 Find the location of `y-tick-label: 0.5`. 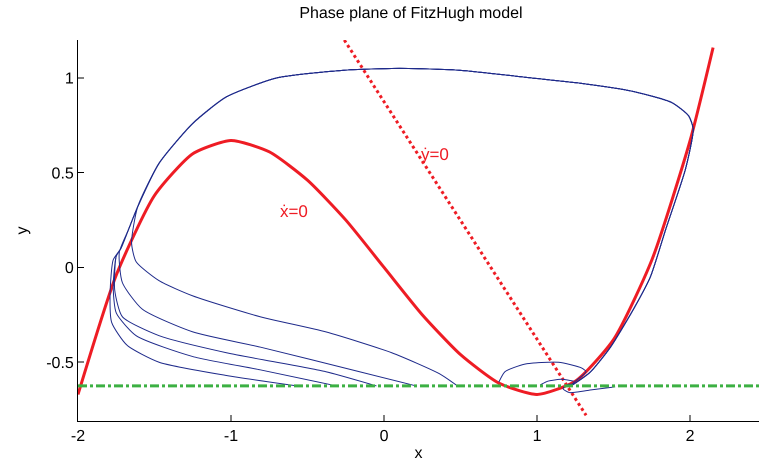

y-tick-label: 0.5 is located at coordinates (63, 173).